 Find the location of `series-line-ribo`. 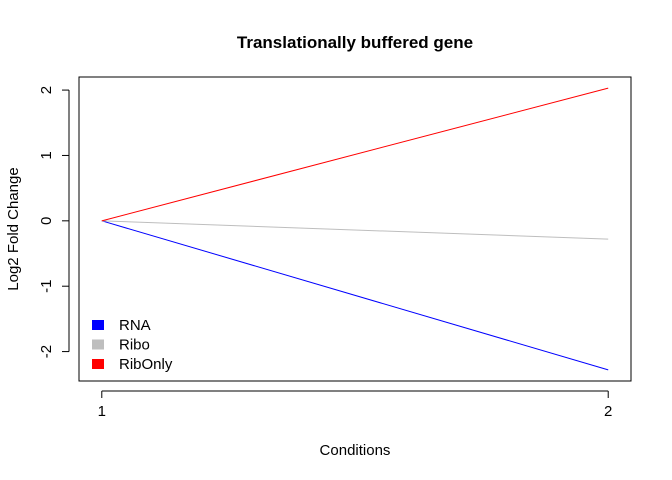

series-line-ribo is located at coordinates (355, 230).